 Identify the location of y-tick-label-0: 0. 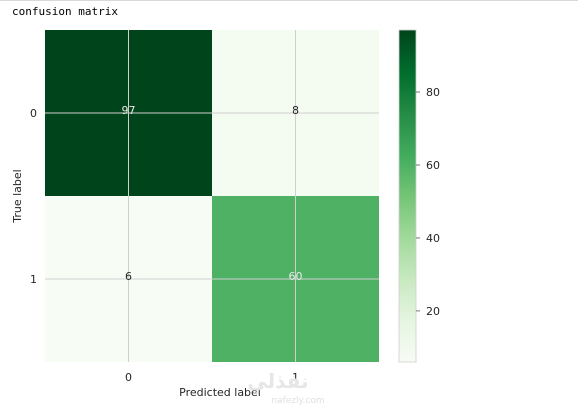
(33, 113).